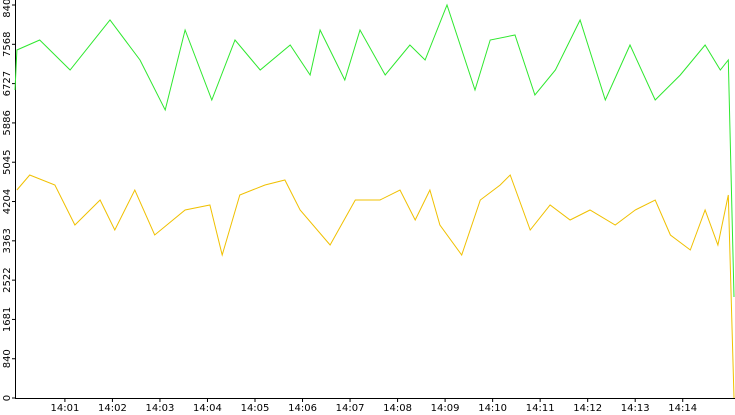 This screenshot has height=415, width=735. I want to click on y-tick-label: 0, so click(7, 398).